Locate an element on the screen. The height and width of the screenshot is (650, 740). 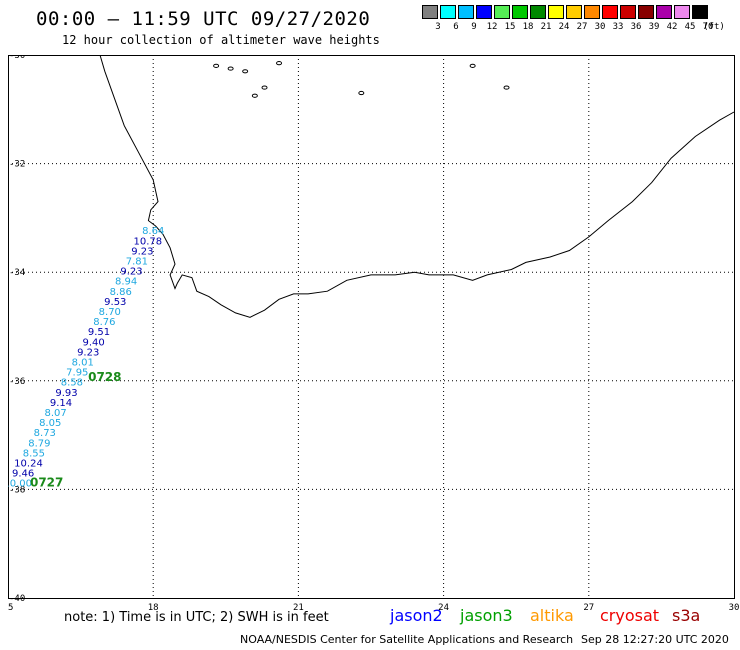
track-value-label: 9.40 is located at coordinates (93, 342).